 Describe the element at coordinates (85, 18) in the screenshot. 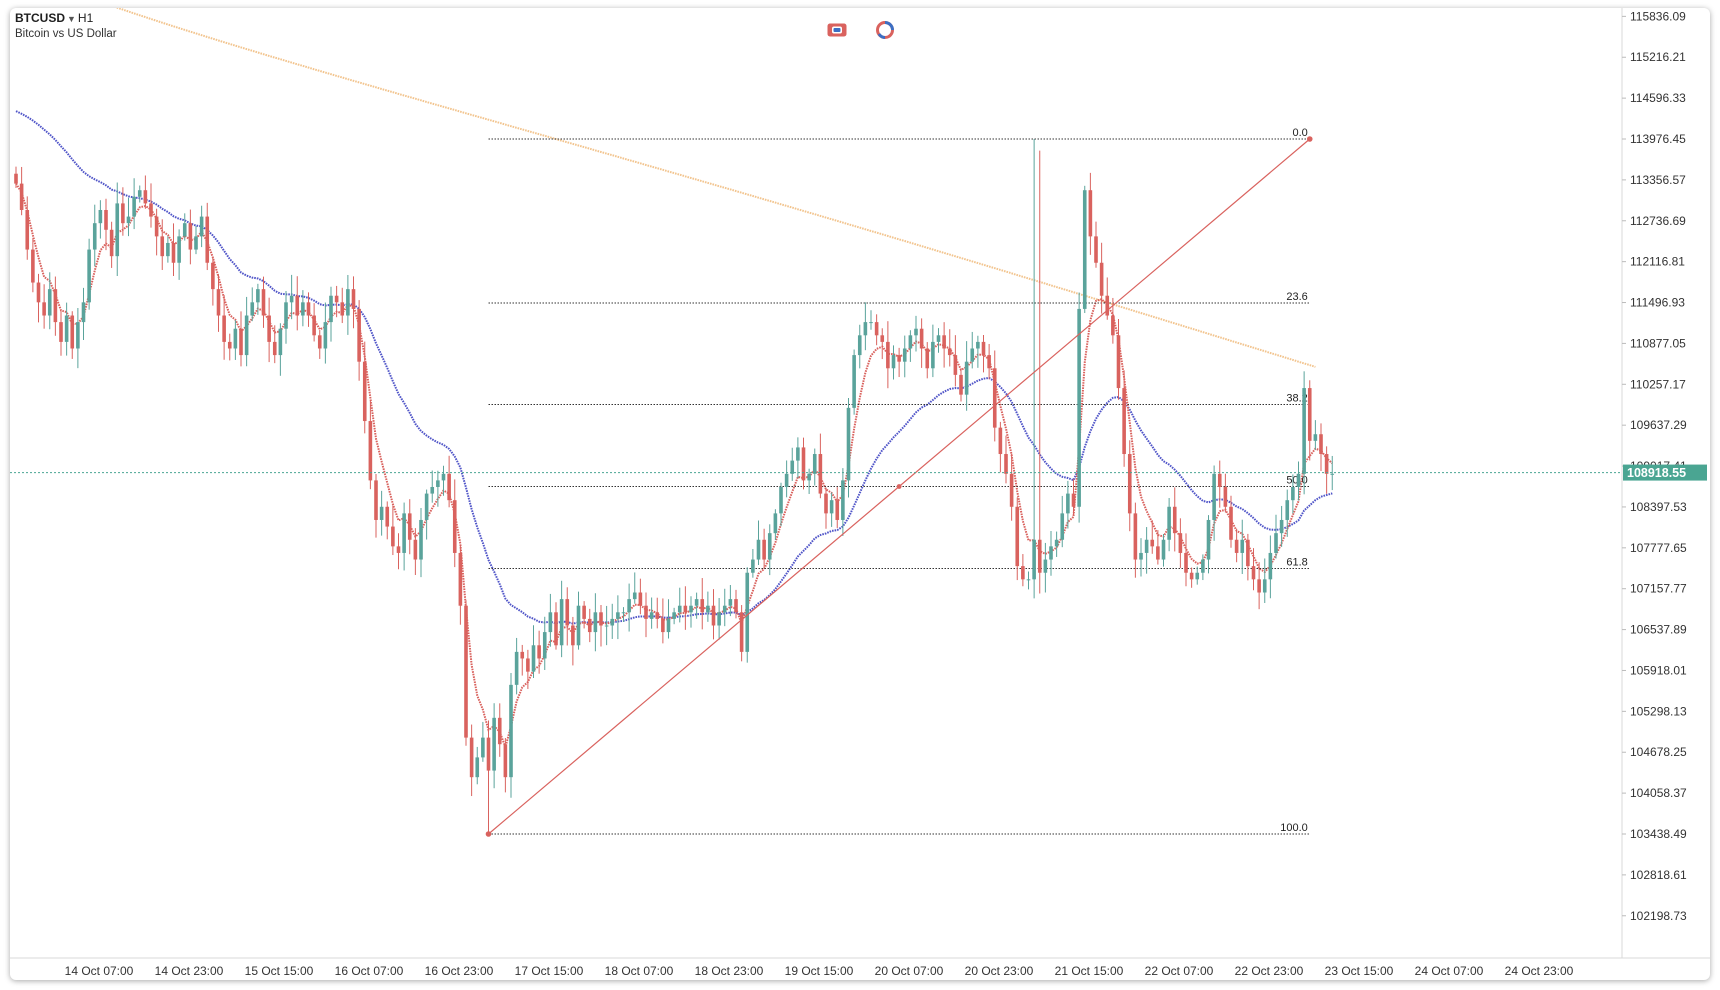

I see `timeframe-label: H1` at that location.